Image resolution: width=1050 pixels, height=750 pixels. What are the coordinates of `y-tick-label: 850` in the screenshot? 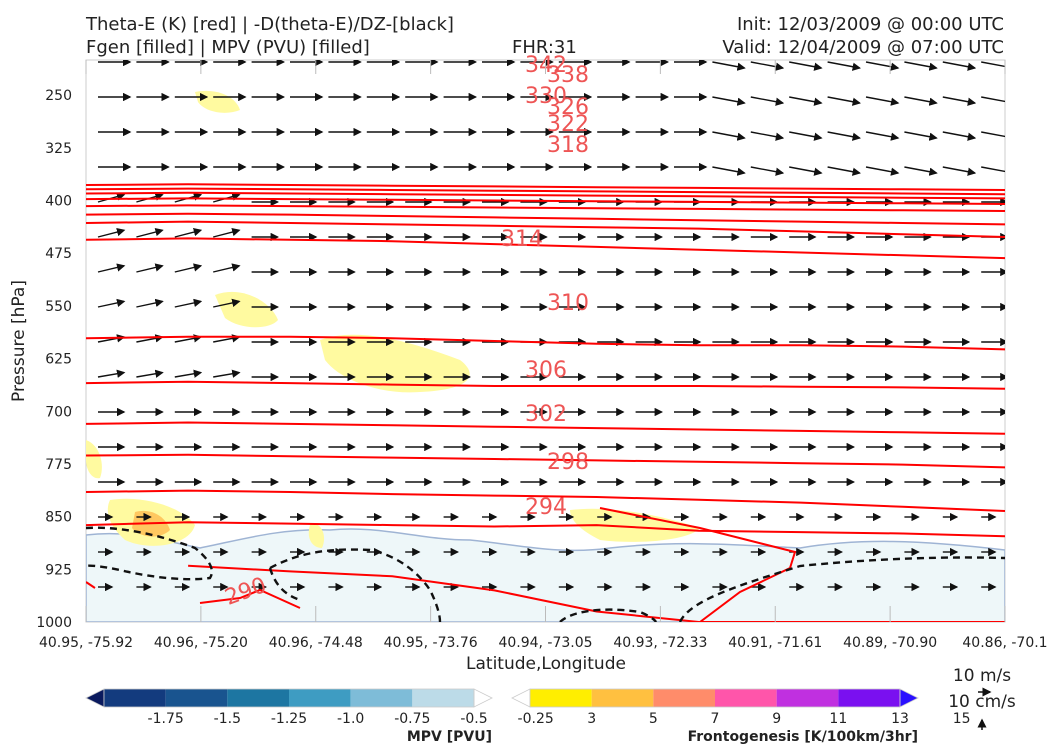 It's located at (58, 518).